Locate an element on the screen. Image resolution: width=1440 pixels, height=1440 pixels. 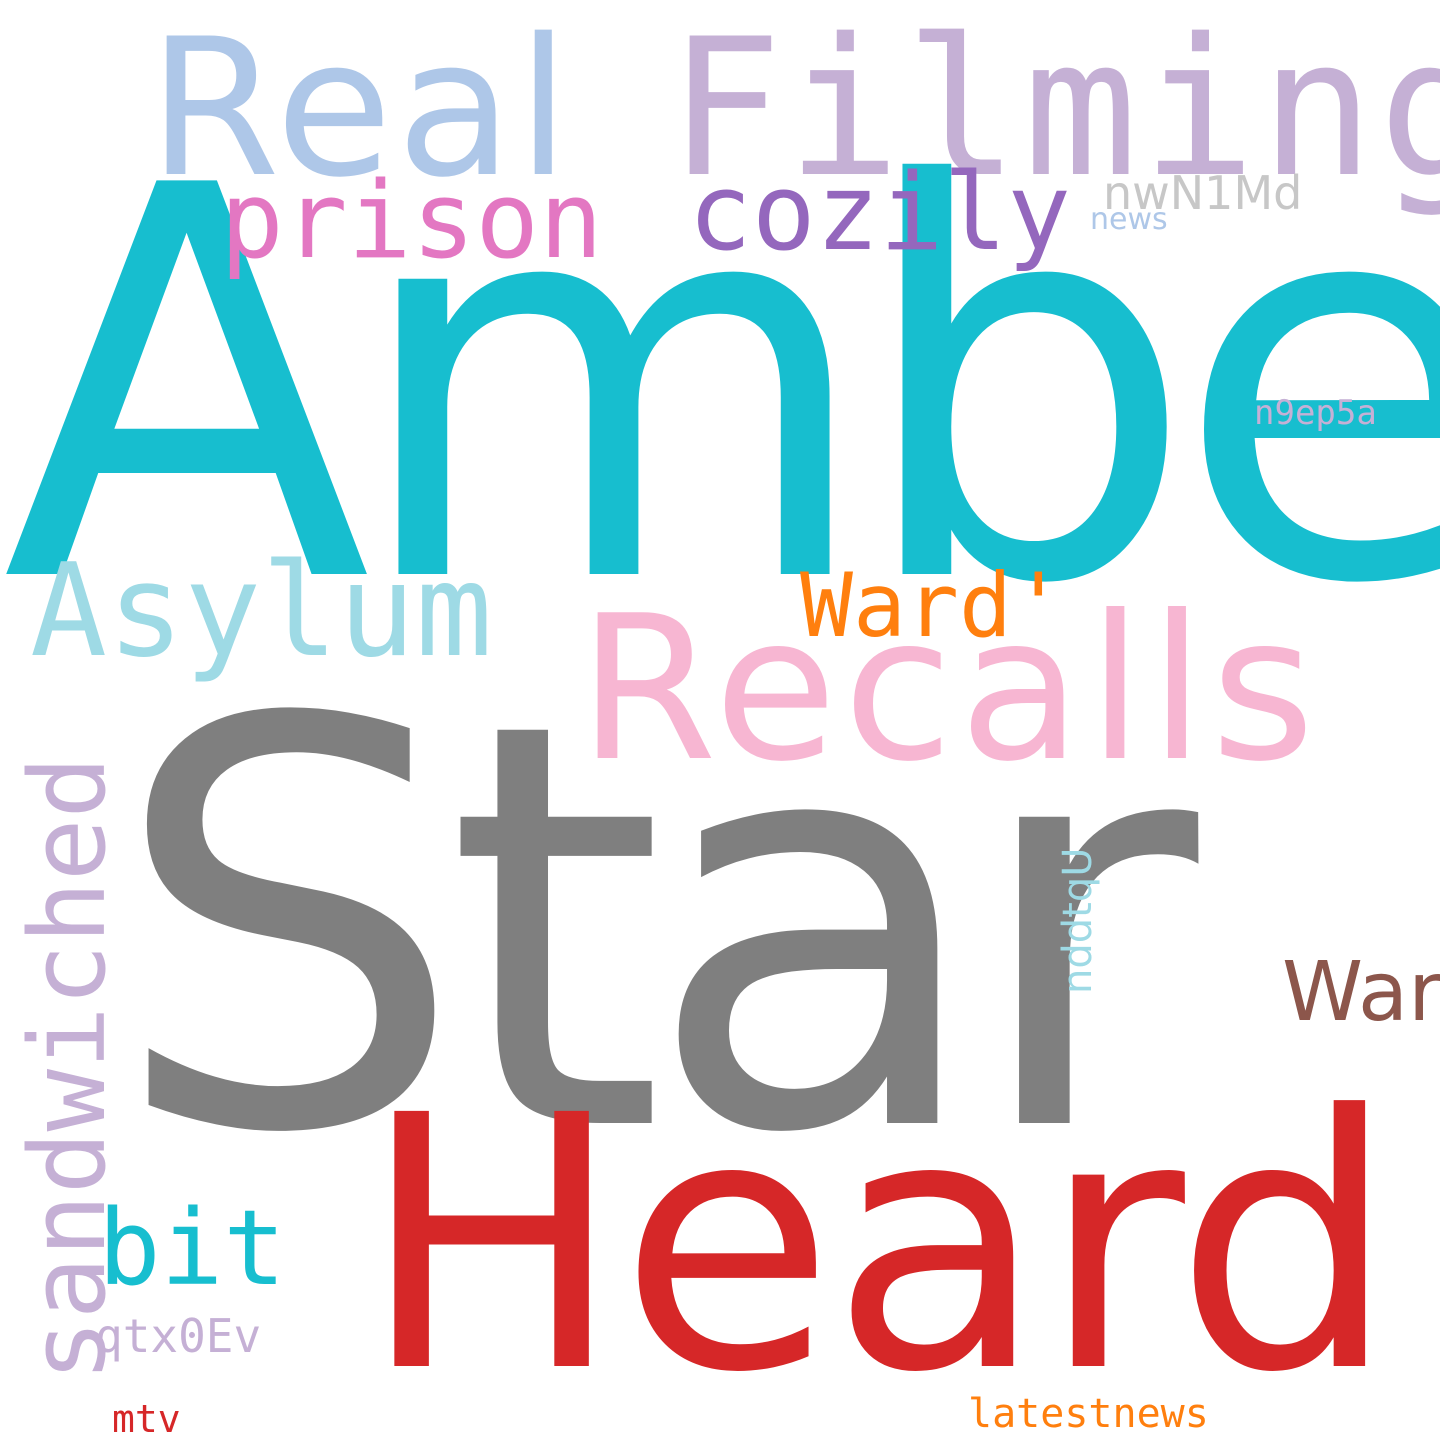
word-cozily: cozily is located at coordinates (879, 212).